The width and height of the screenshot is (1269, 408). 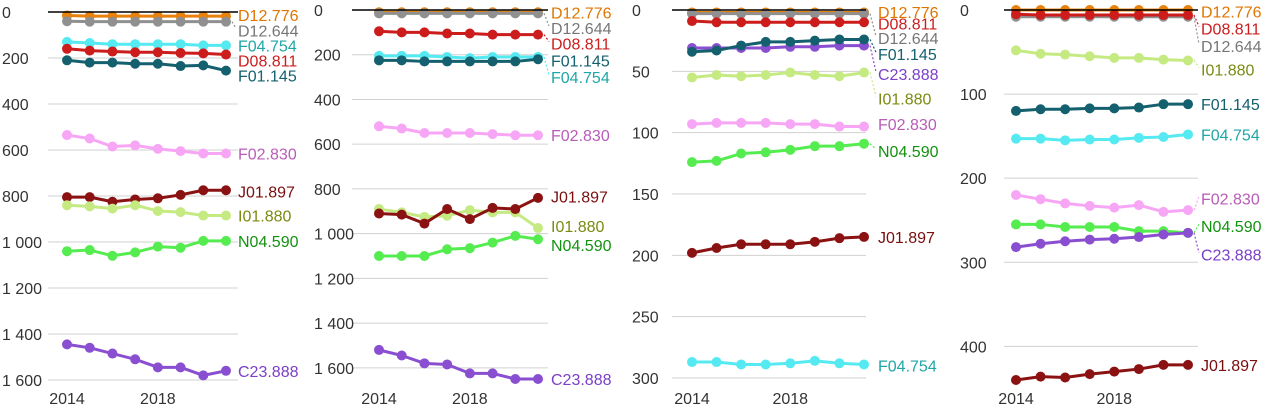 I want to click on y-tick-label: 1 000, so click(x=22, y=243).